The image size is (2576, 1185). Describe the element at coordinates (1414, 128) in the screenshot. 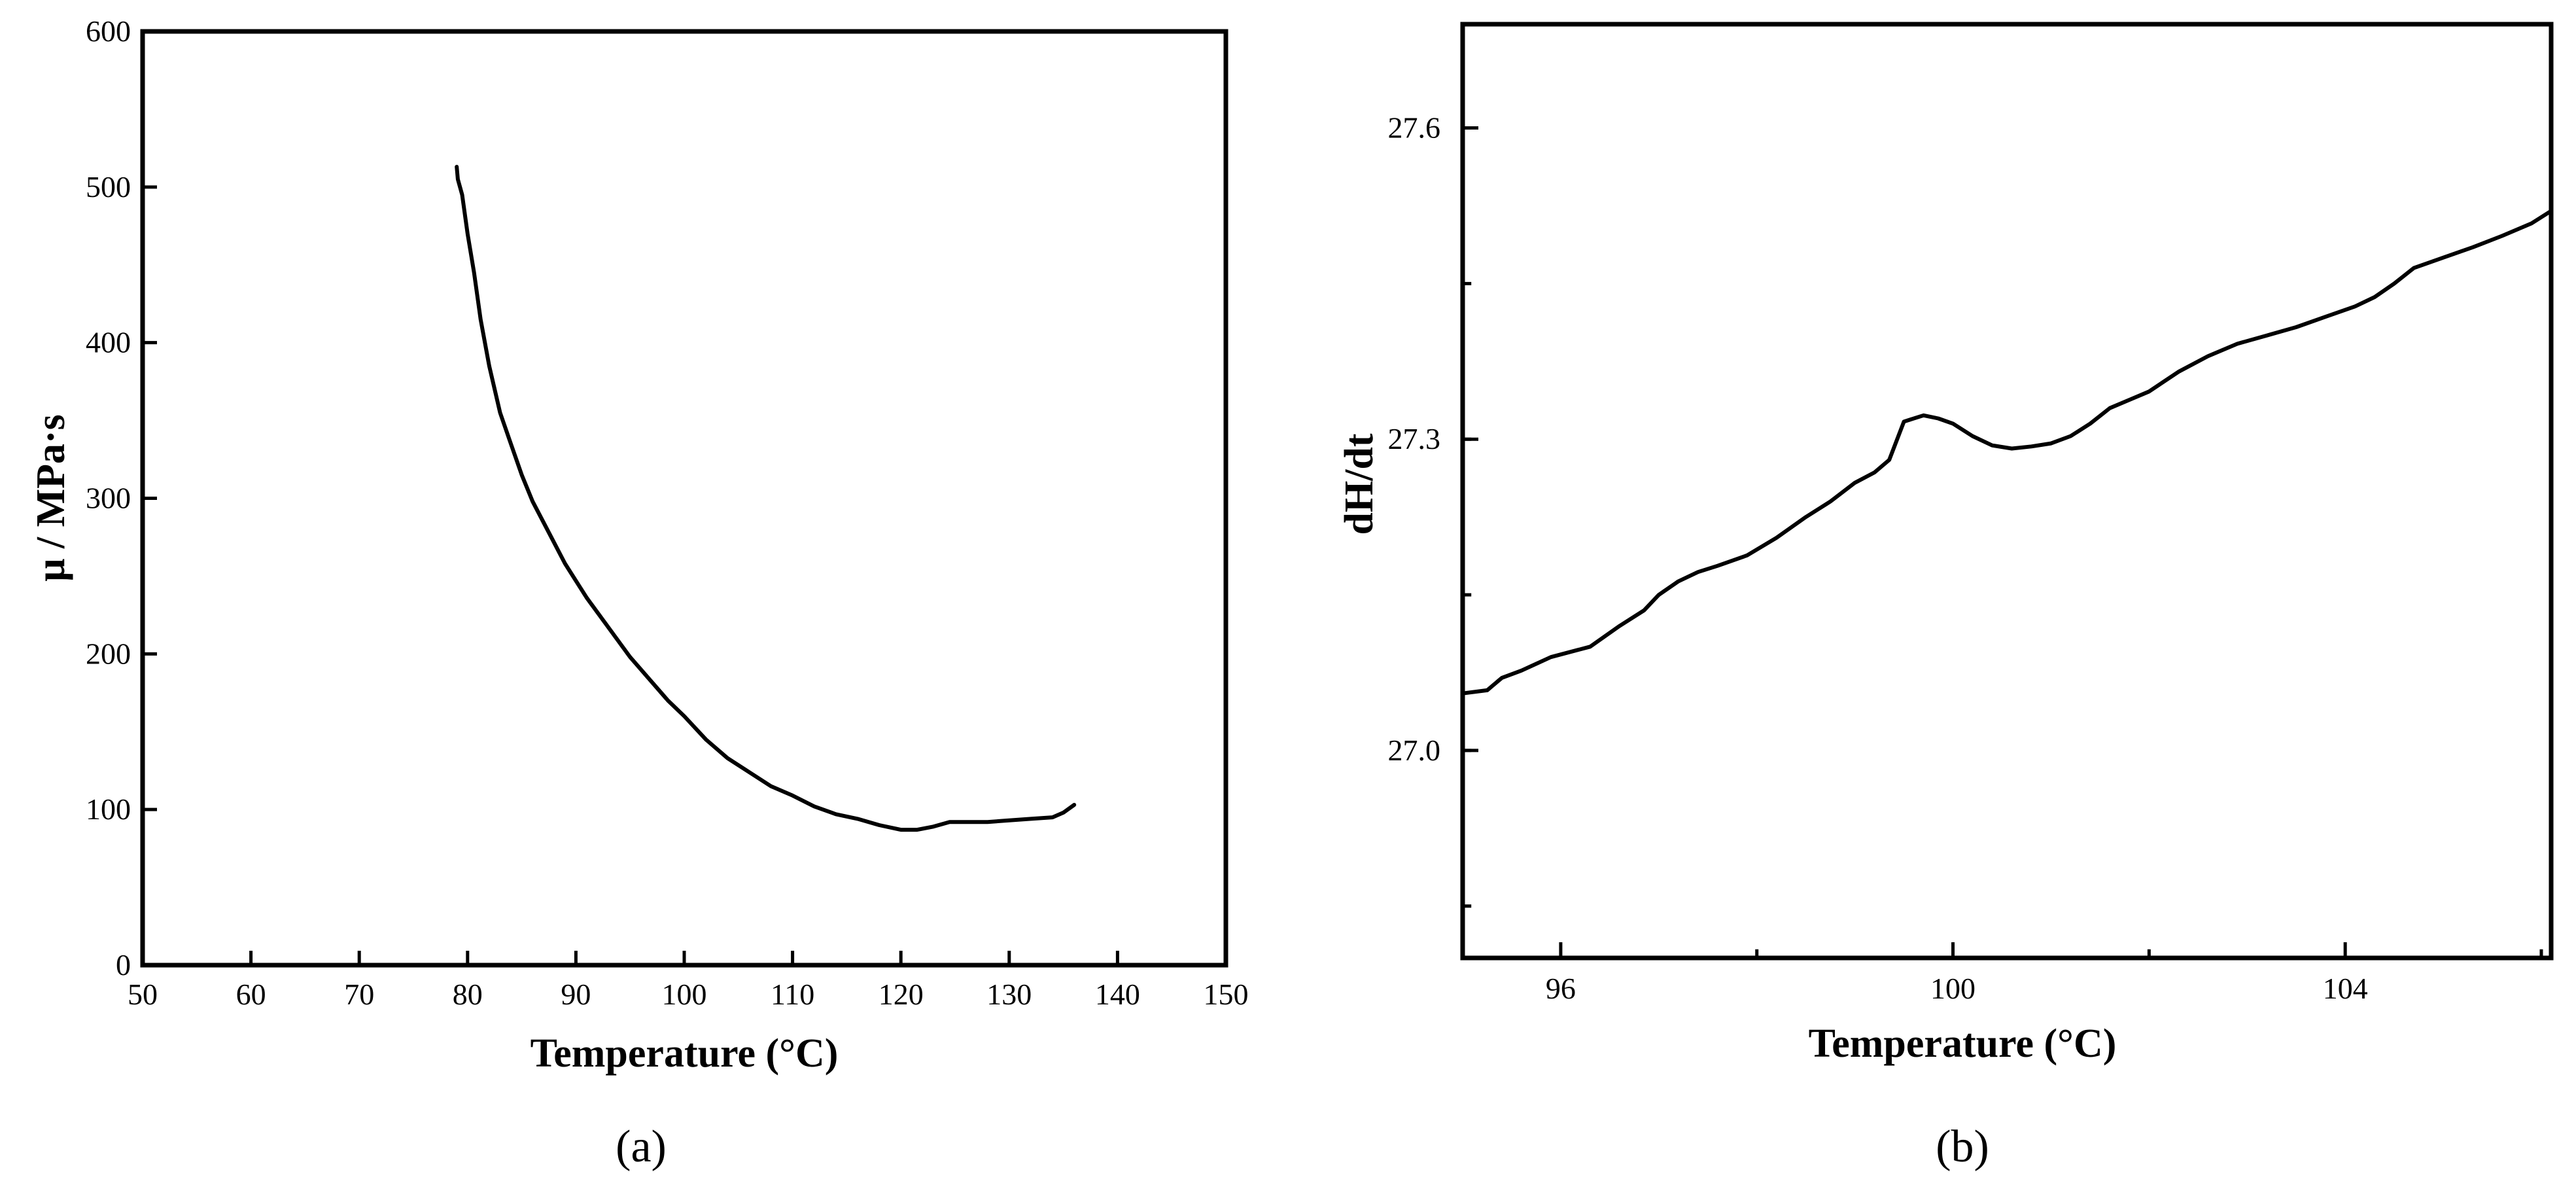

I see `panel-b-y-tick-label: 27.6` at that location.